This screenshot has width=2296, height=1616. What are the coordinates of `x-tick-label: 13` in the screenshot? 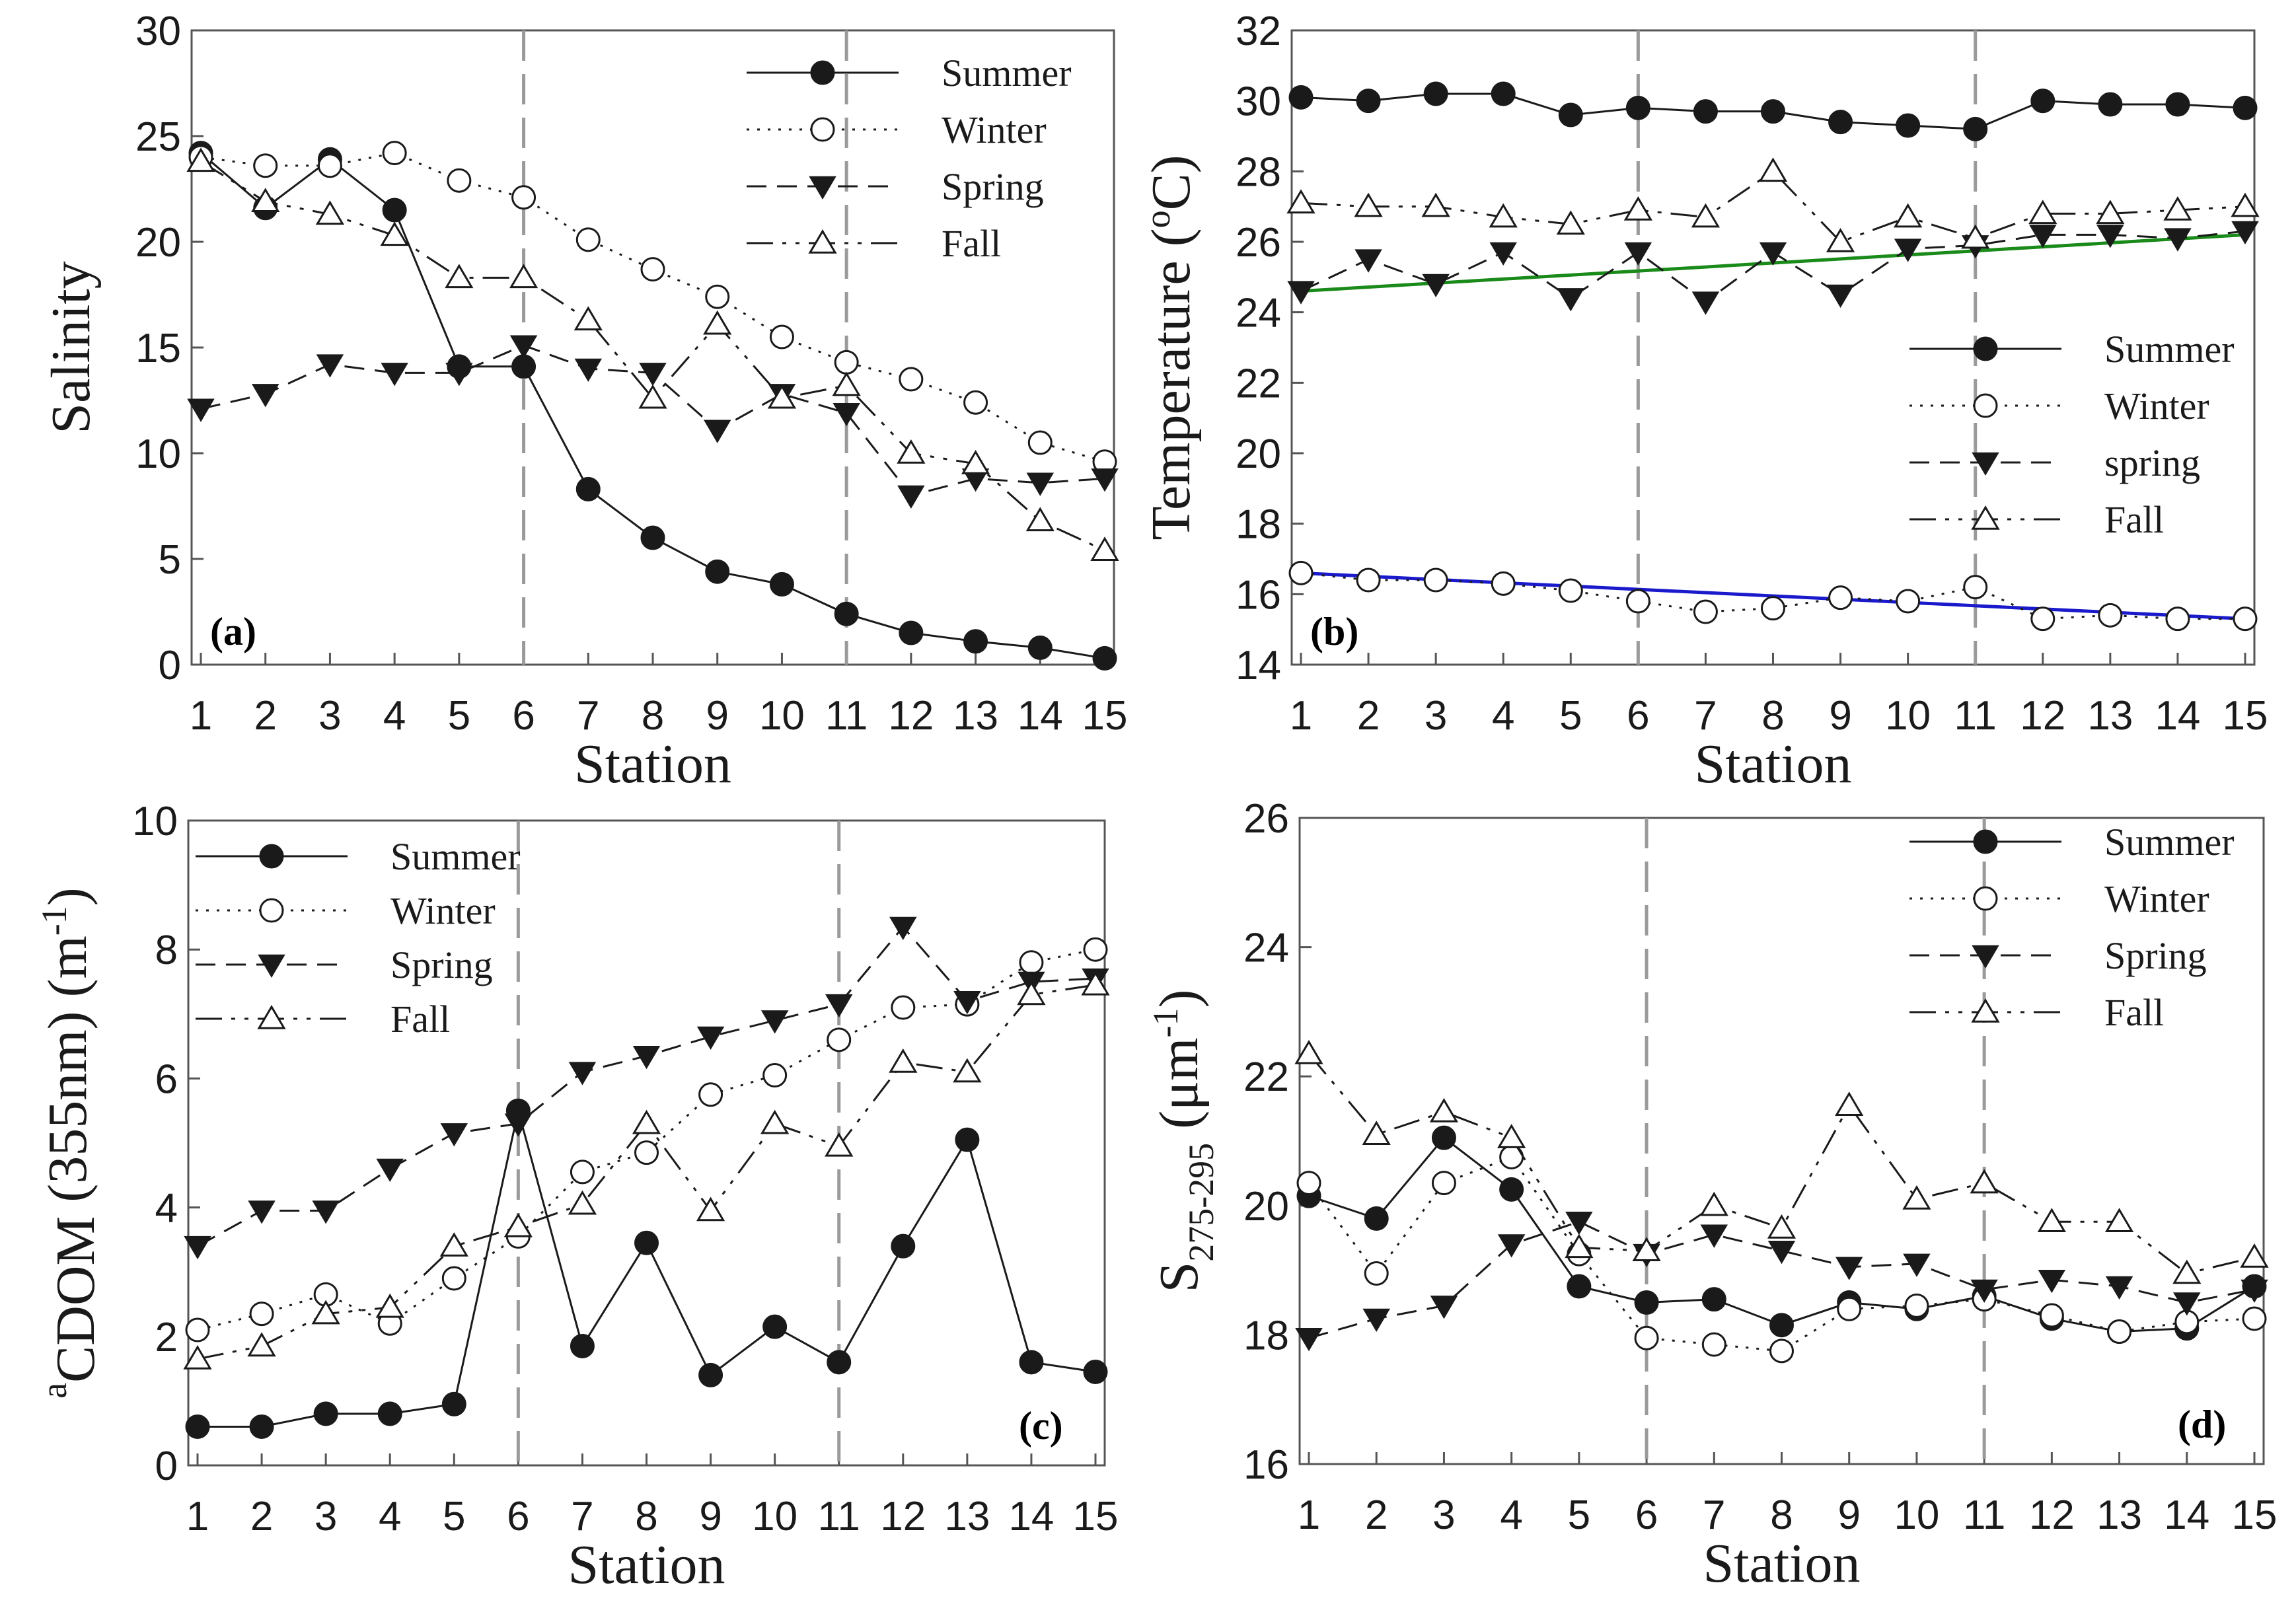 It's located at (975, 716).